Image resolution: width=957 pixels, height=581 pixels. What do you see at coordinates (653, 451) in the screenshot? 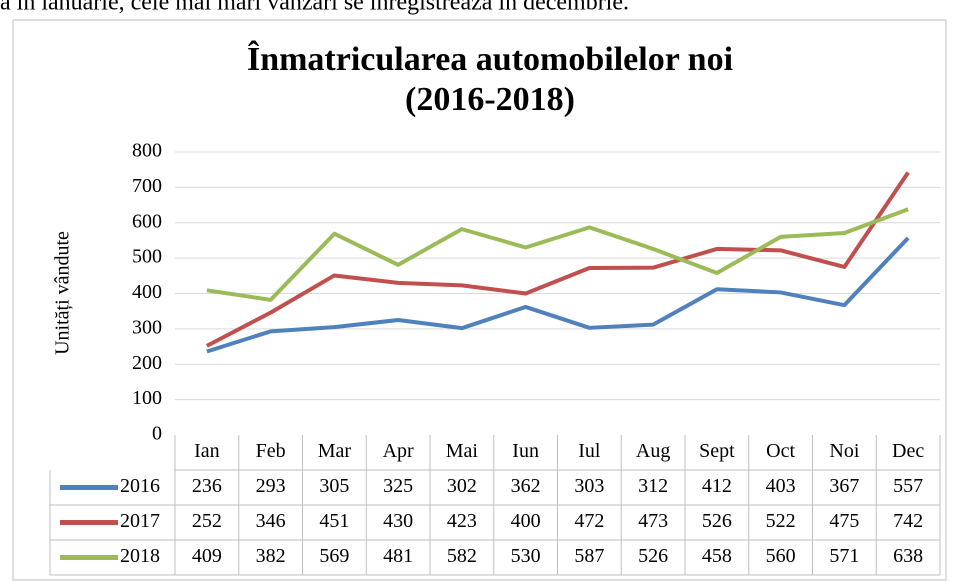
I see `x-tick-label: Aug` at bounding box center [653, 451].